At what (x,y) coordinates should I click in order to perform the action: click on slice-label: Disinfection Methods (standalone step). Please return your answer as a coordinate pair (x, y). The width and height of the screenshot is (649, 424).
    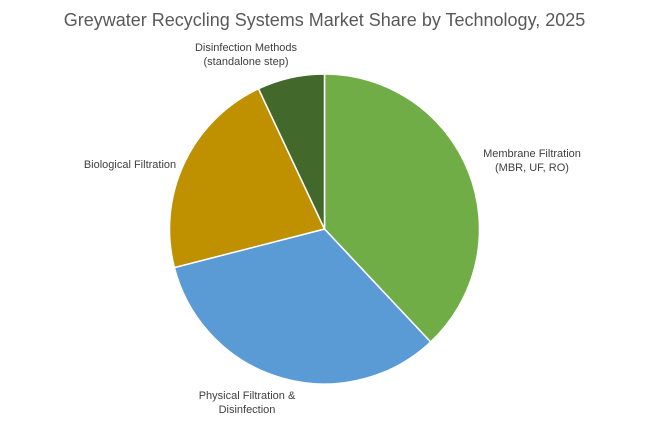
    Looking at the image, I should click on (246, 55).